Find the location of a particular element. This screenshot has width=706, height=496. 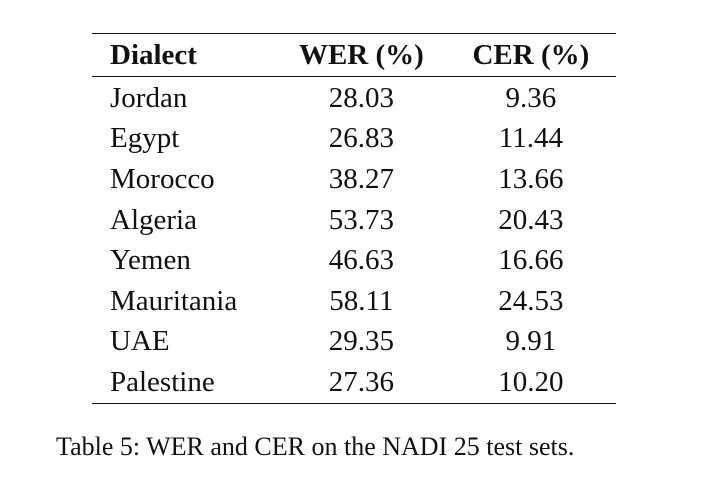

table-row: Palestine 27.36 10.20 is located at coordinates (354, 383).